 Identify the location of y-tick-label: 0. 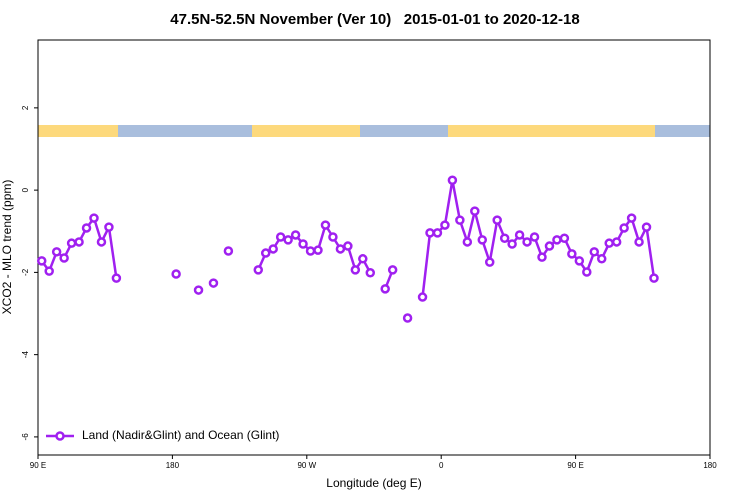
(25, 189).